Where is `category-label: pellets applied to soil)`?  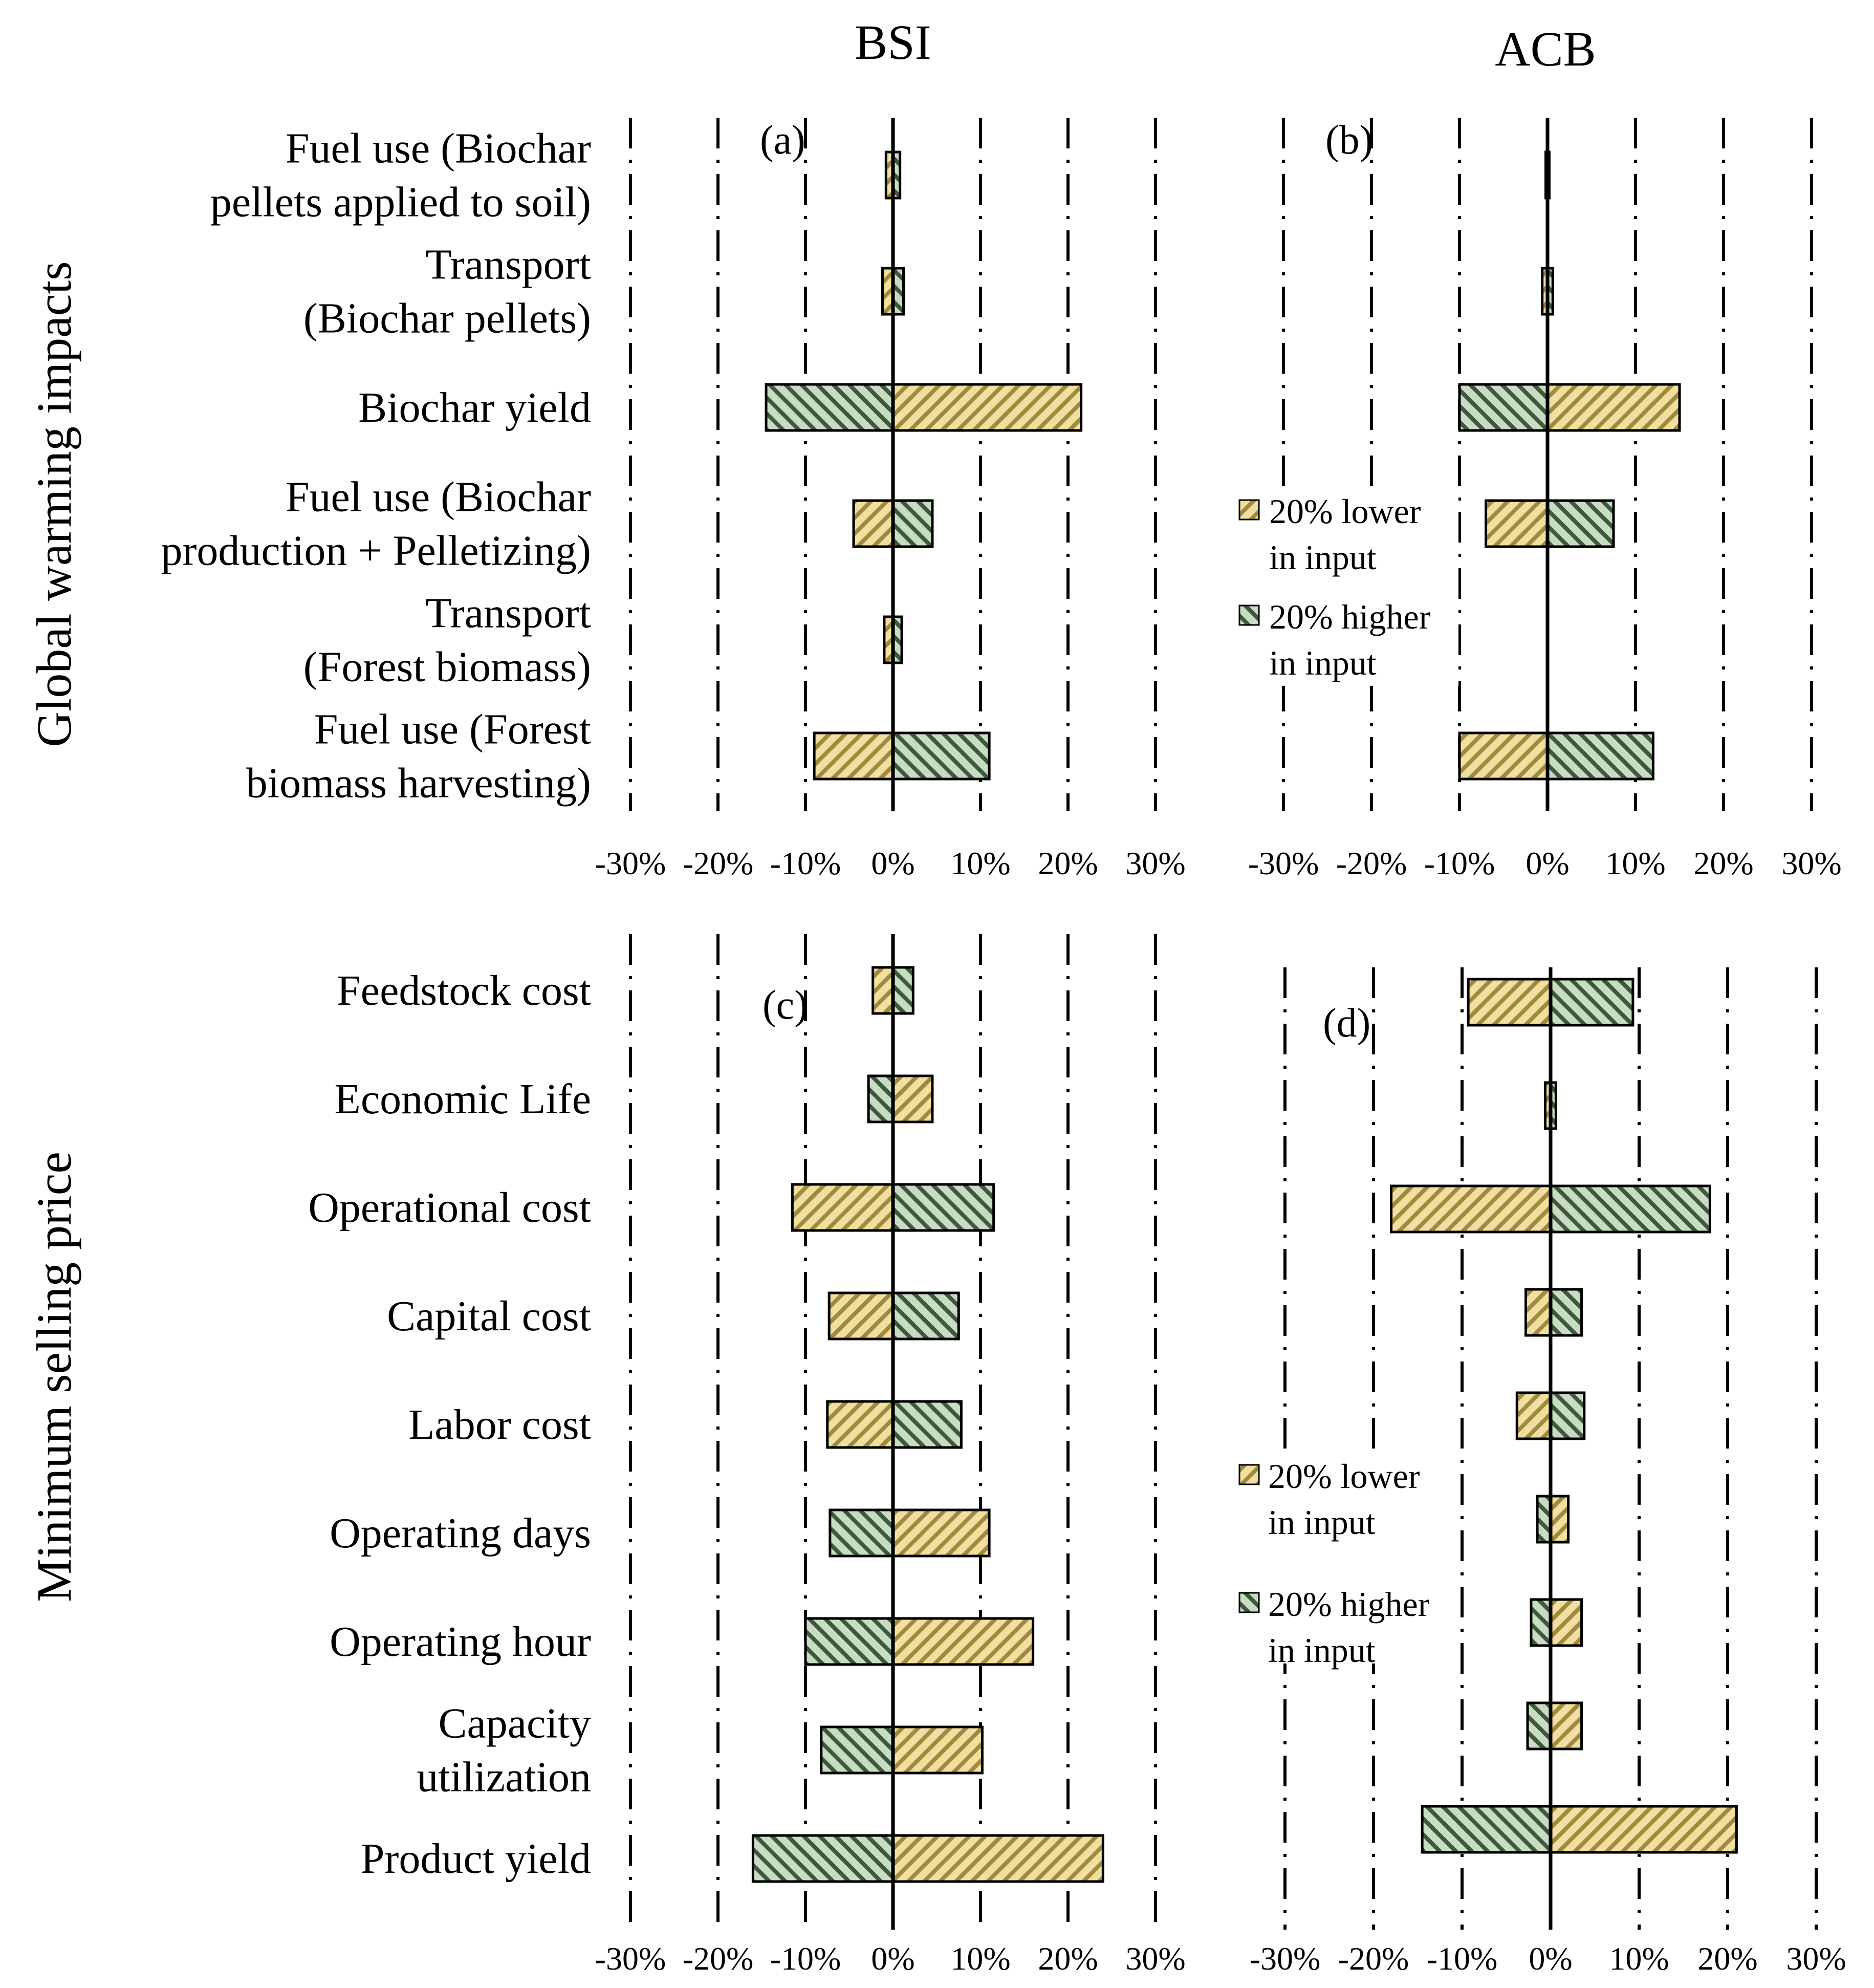 category-label: pellets applied to soil) is located at coordinates (400, 202).